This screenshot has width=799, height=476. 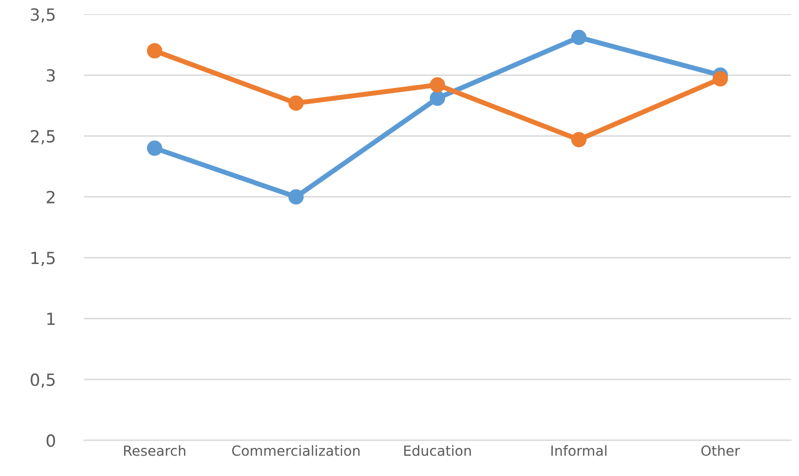 I want to click on y-tick-label: 3, so click(x=50, y=75).